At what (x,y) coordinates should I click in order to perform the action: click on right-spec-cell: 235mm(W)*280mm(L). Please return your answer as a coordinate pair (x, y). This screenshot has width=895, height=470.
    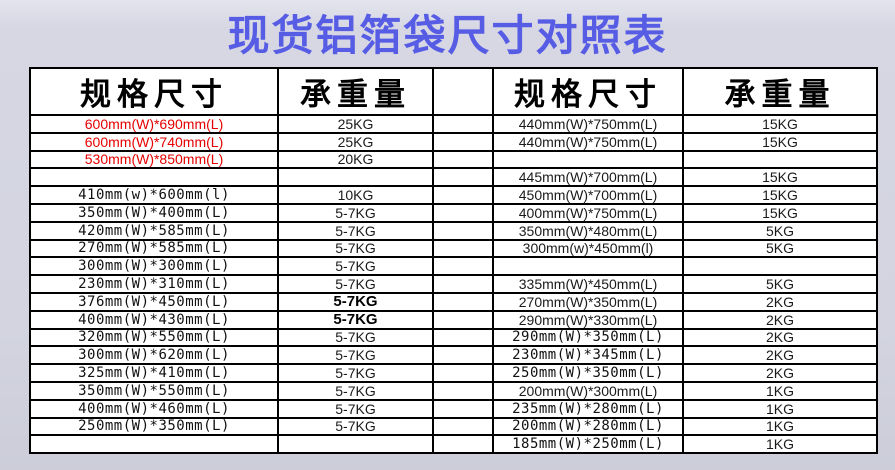
    Looking at the image, I should click on (588, 408).